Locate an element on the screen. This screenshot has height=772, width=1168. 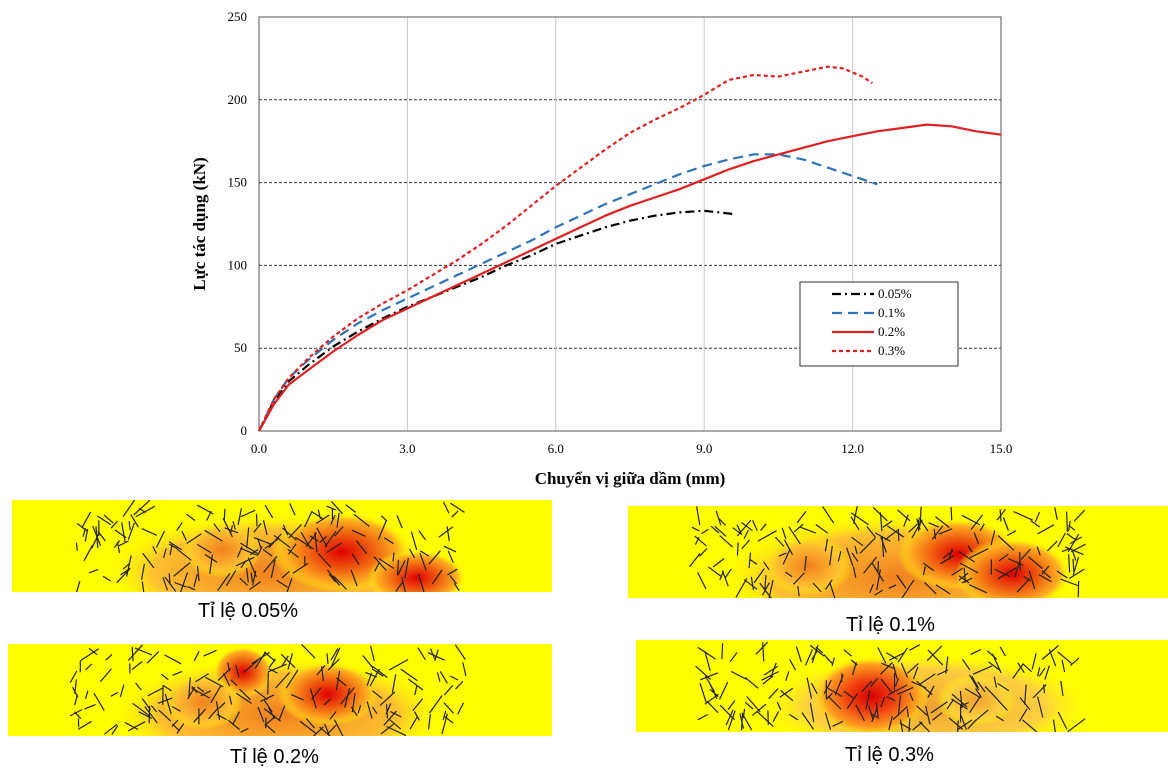
panel-label-0.2: Tỉ lệ 0.2% is located at coordinates (274, 757).